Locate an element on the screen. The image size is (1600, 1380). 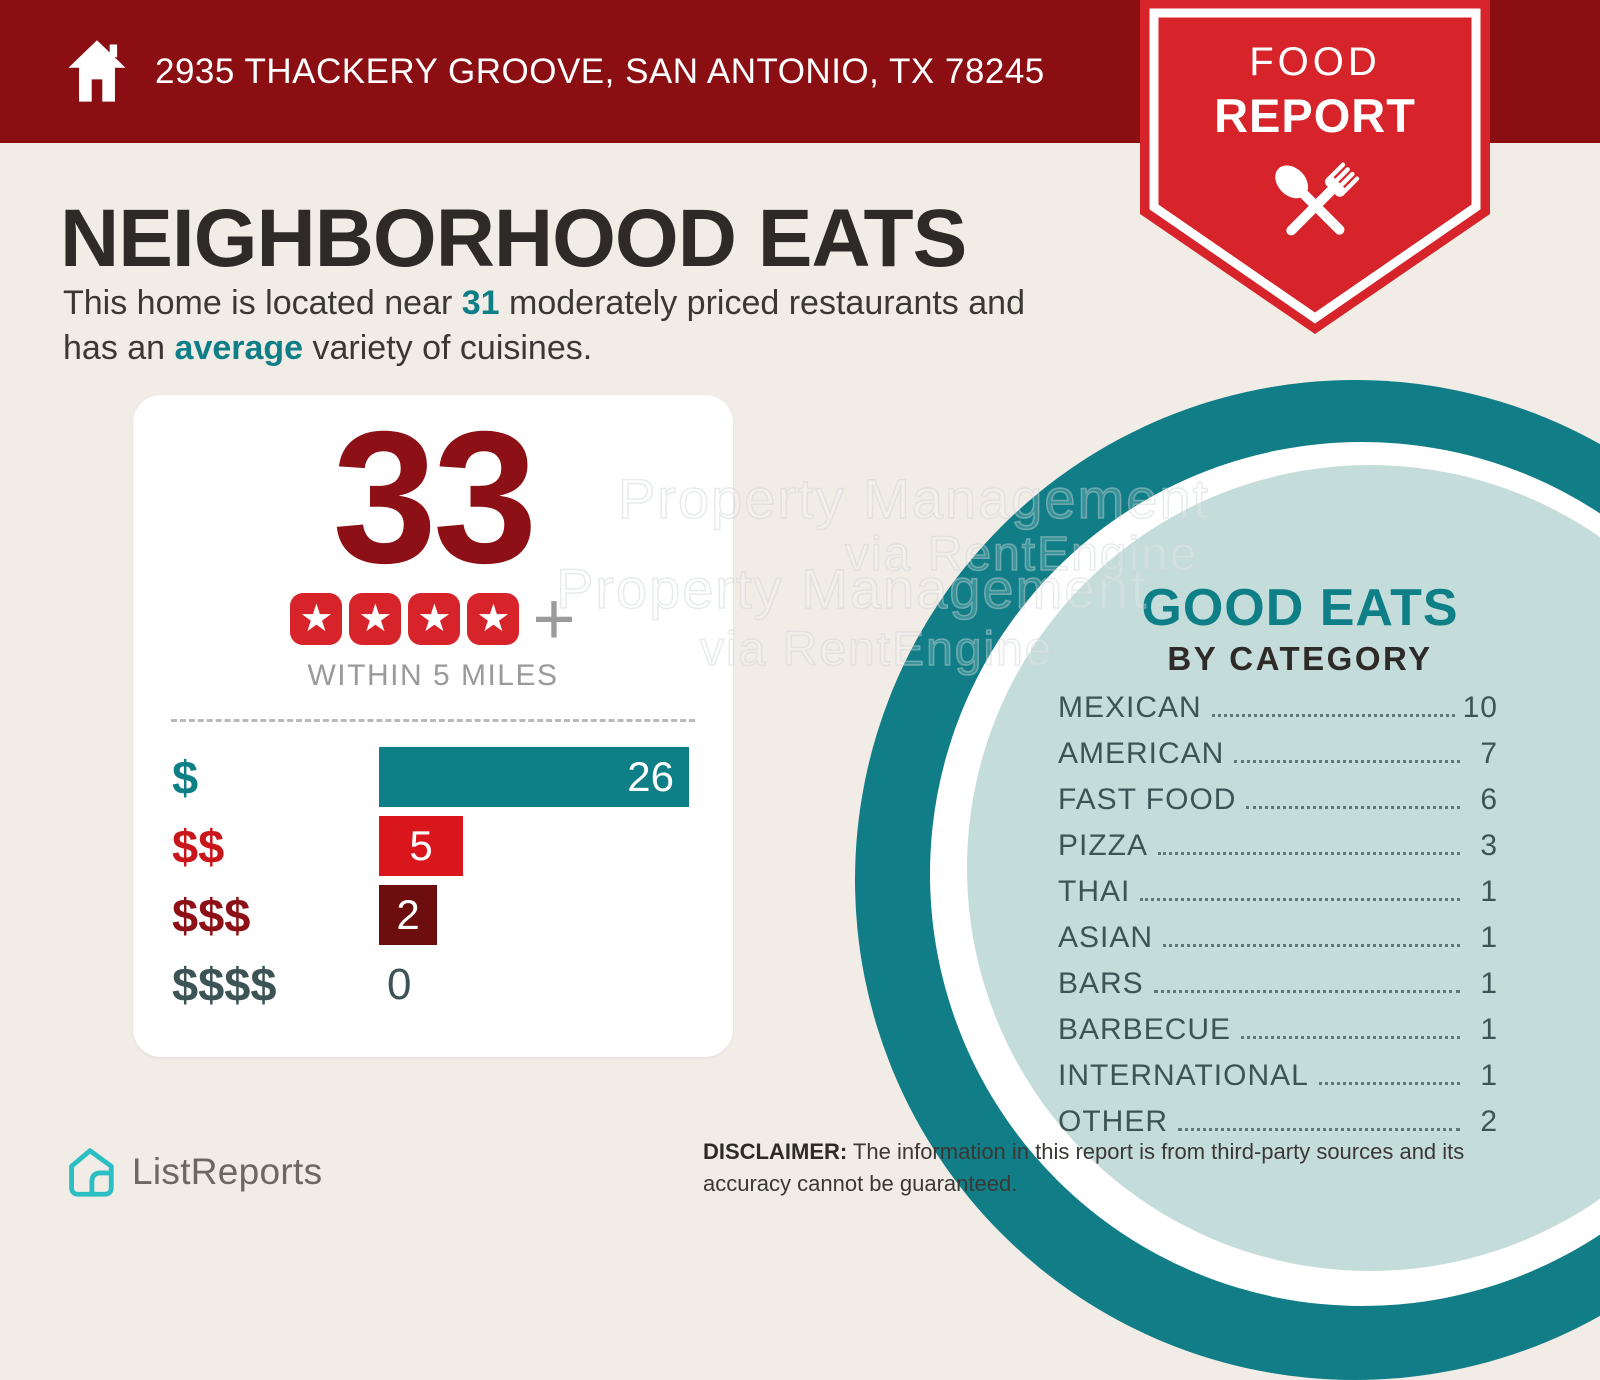
category-label: ASIAN is located at coordinates (1106, 937).